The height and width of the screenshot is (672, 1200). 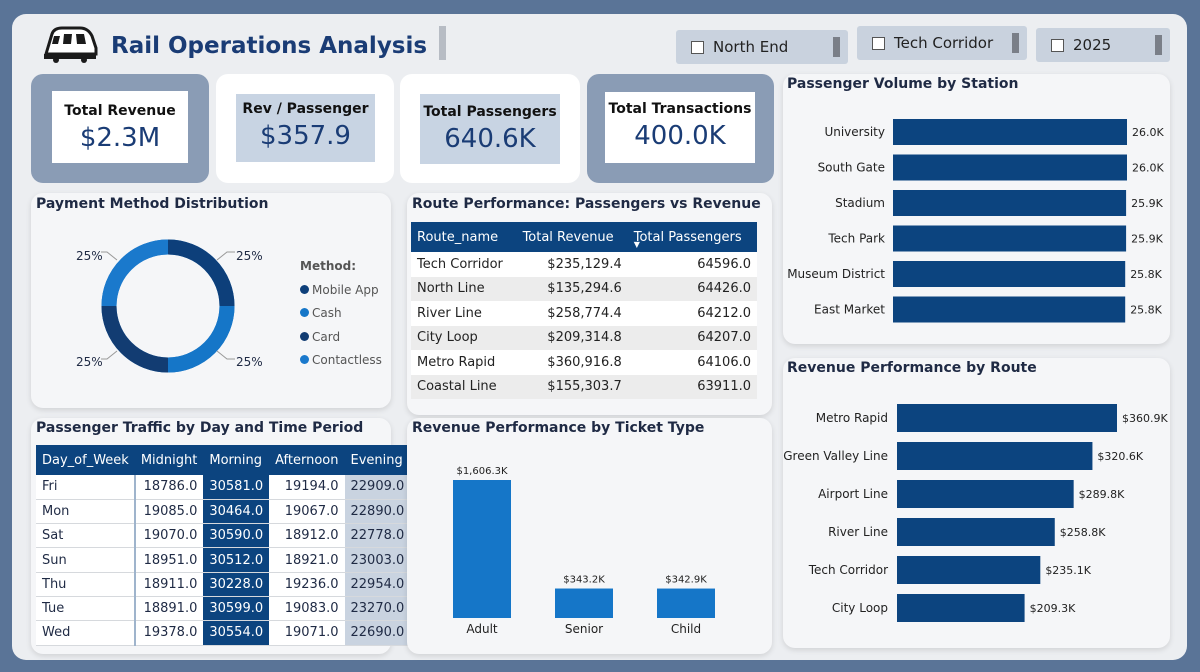 I want to click on kpi-label: Total Passengers, so click(x=490, y=112).